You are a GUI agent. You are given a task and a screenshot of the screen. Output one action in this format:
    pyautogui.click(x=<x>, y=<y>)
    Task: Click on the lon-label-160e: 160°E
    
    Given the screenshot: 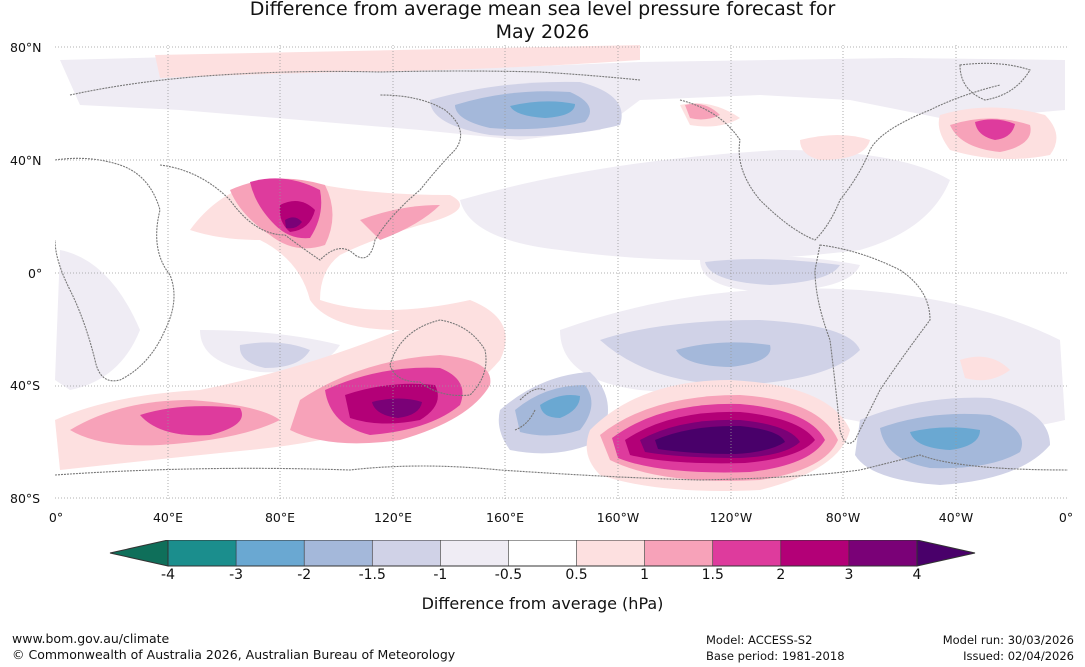 What is the action you would take?
    pyautogui.click(x=505, y=517)
    